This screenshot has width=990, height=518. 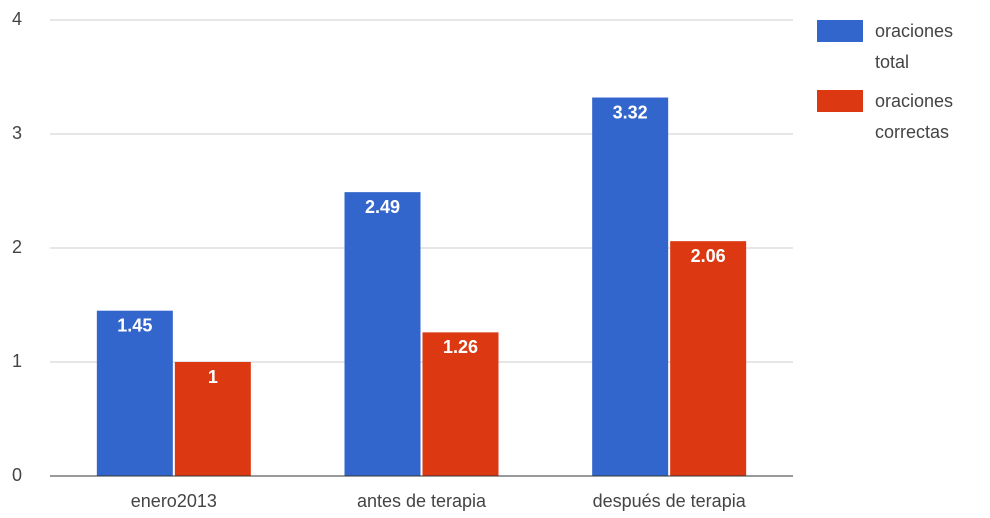 What do you see at coordinates (914, 116) in the screenshot?
I see `legend-label: oraciones correctas` at bounding box center [914, 116].